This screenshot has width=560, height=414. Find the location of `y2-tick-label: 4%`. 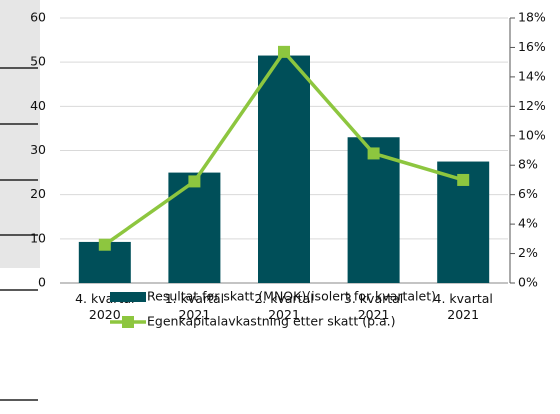

y2-tick-label: 4% is located at coordinates (528, 223).